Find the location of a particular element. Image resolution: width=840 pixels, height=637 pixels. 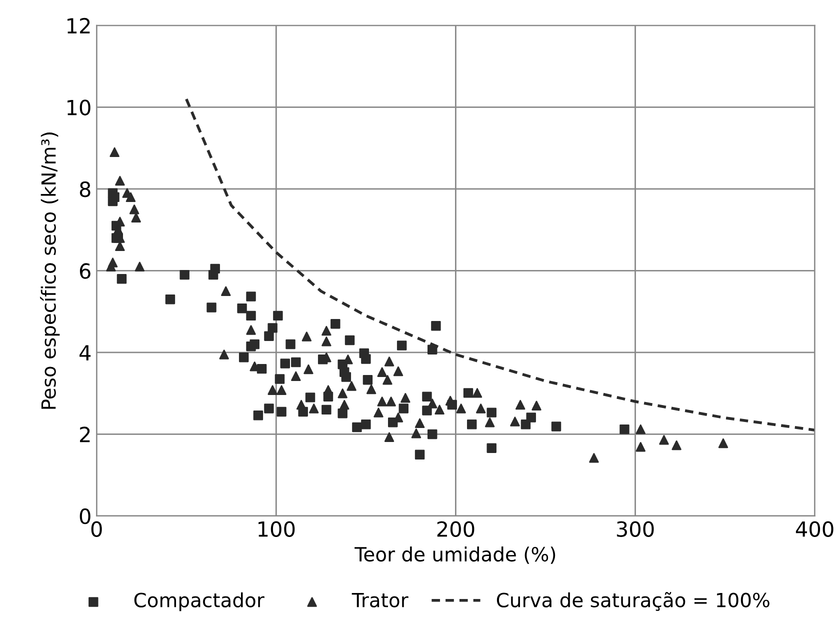

y-tick-label: 6 is located at coordinates (85, 271).